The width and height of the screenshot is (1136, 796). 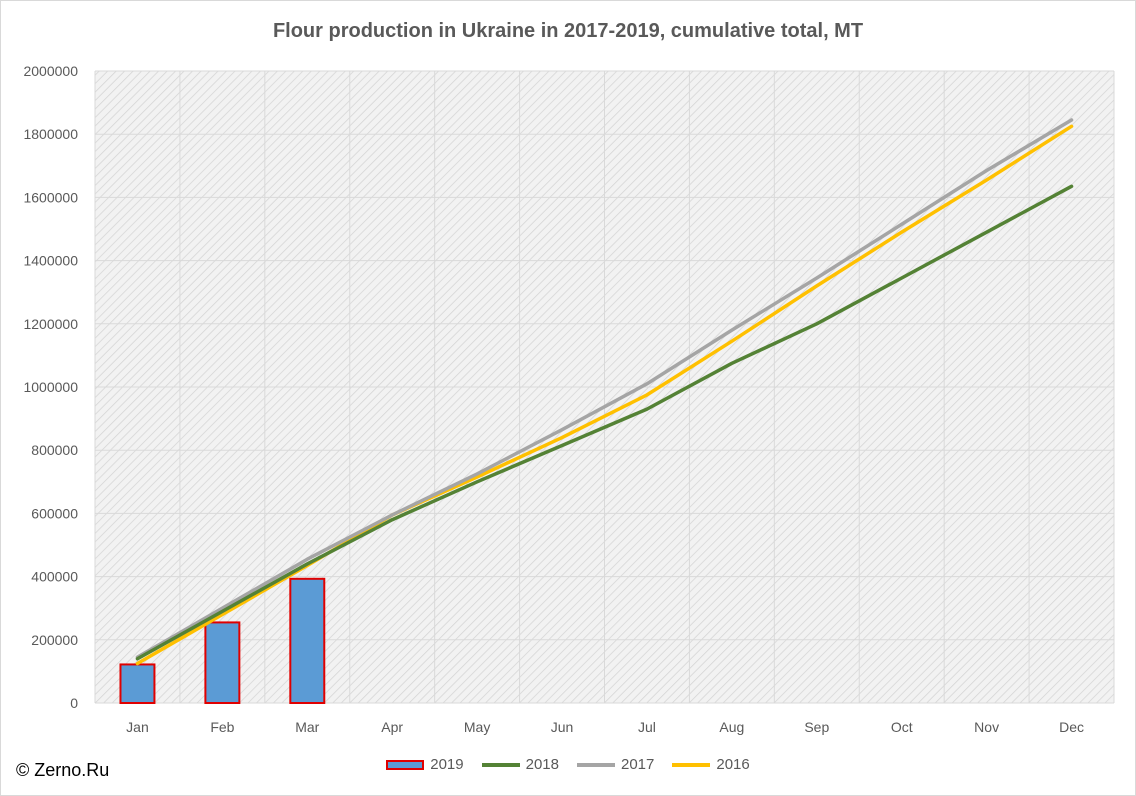 I want to click on legend-item-2018: 2018, so click(x=520, y=764).